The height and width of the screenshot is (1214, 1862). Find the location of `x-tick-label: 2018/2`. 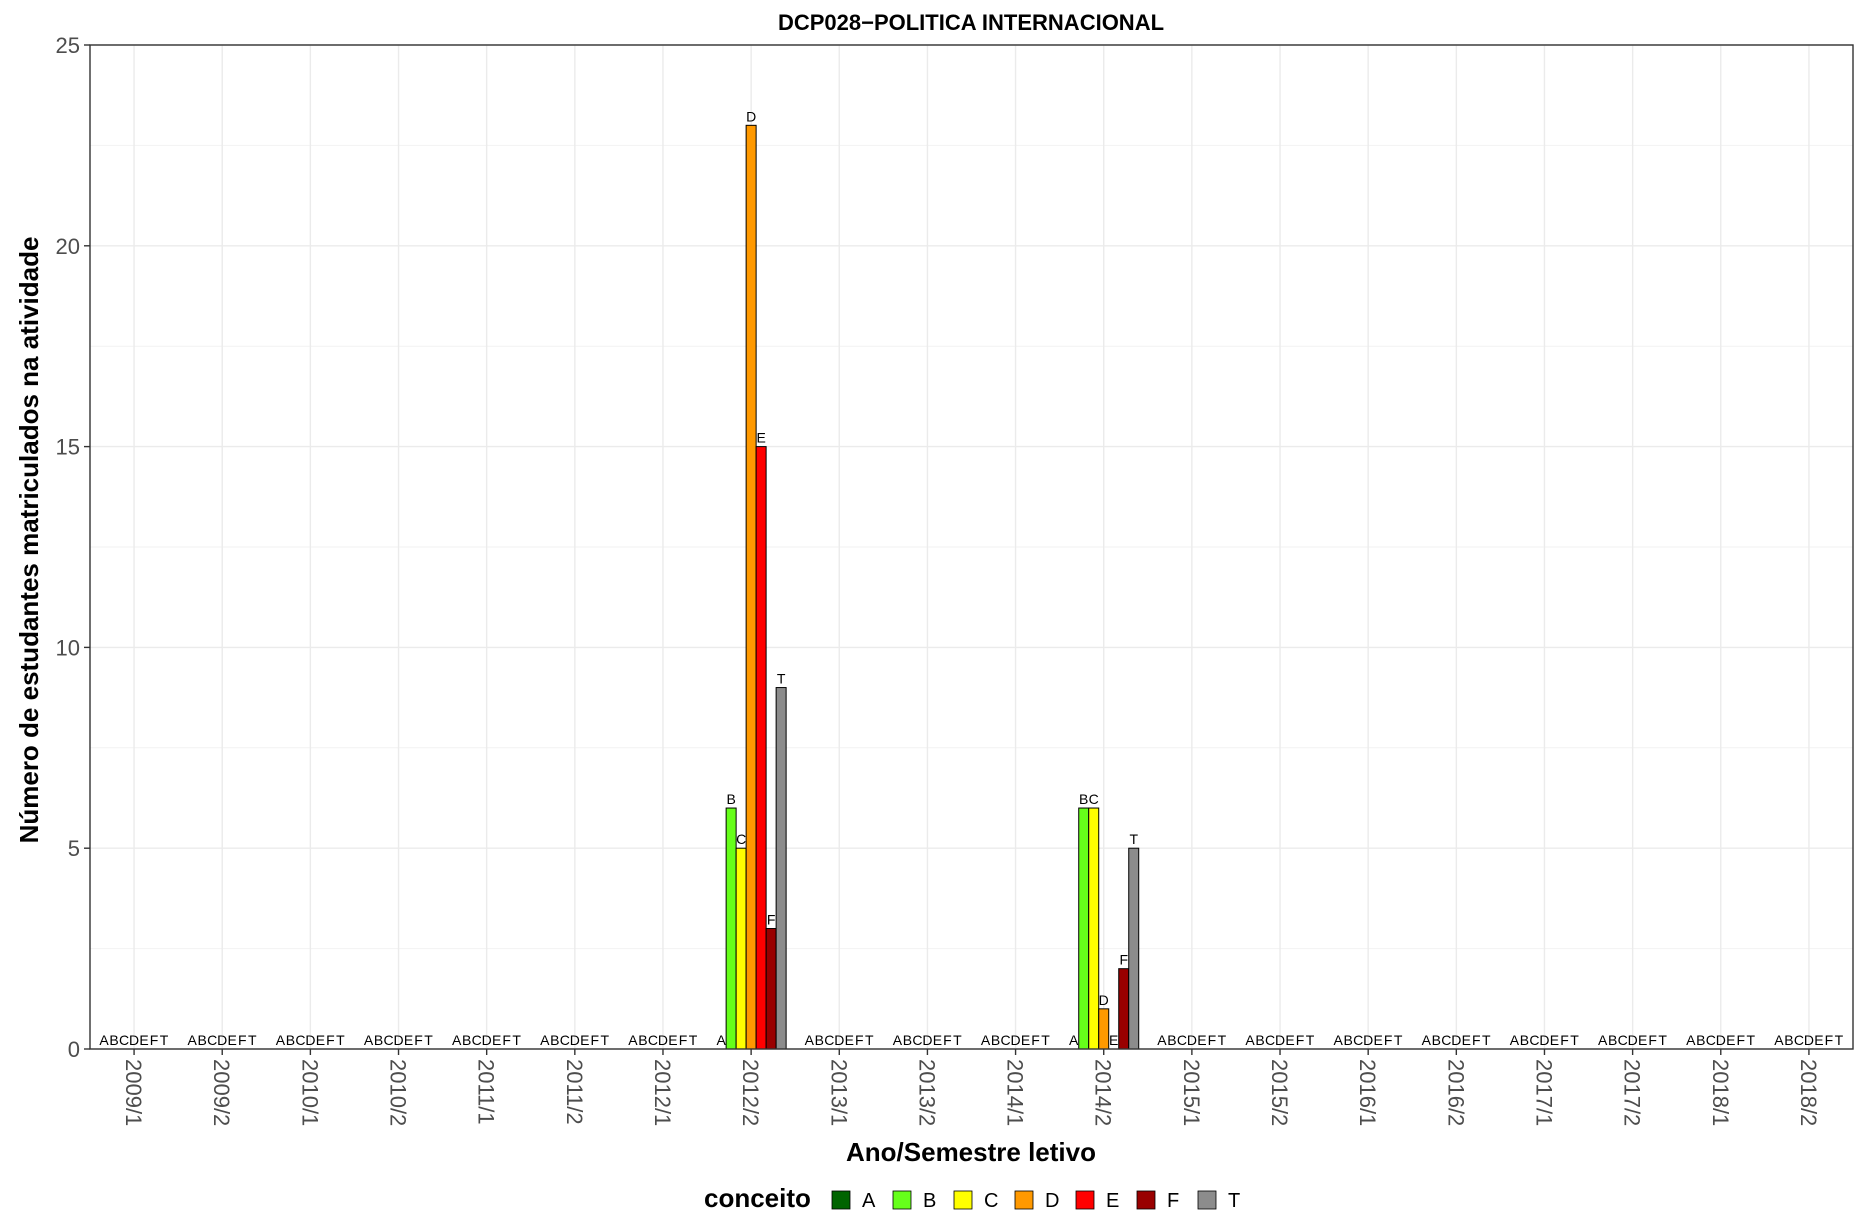

x-tick-label: 2018/2 is located at coordinates (1808, 1092).